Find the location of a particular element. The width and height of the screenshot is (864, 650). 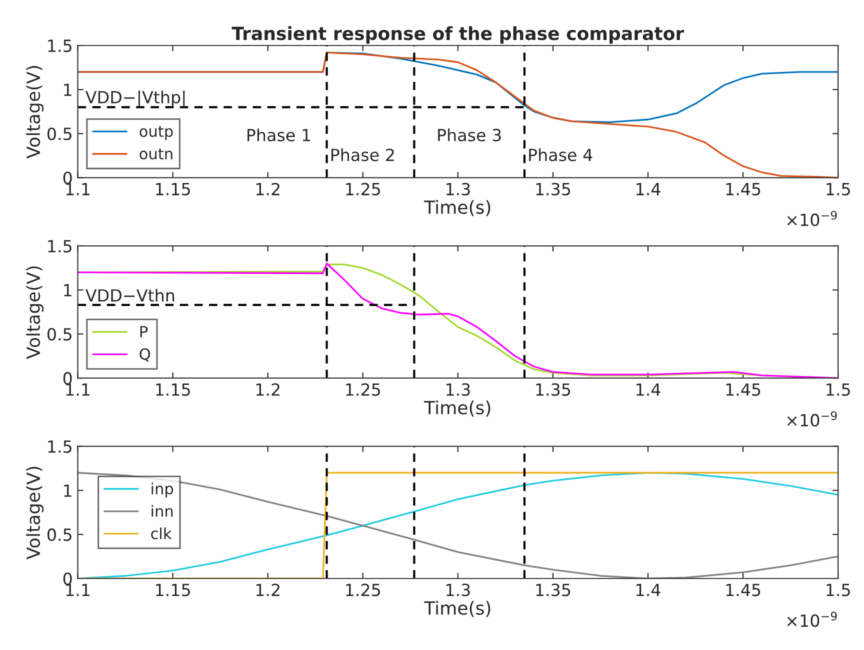

legend-label: P is located at coordinates (144, 332).